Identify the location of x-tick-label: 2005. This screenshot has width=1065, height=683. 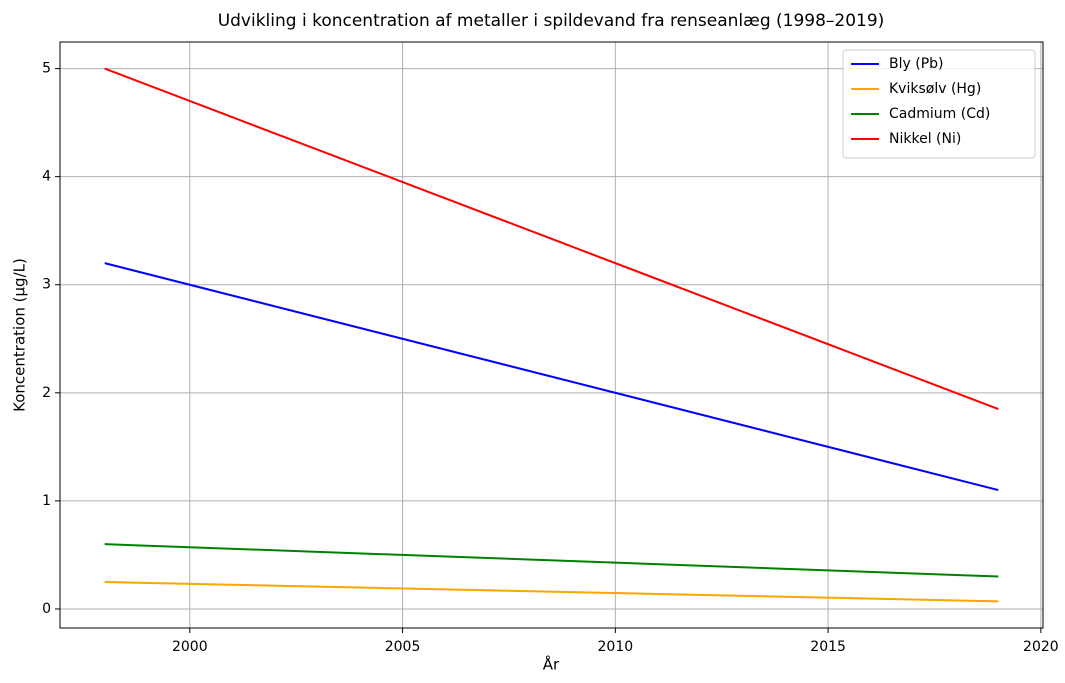
(403, 647).